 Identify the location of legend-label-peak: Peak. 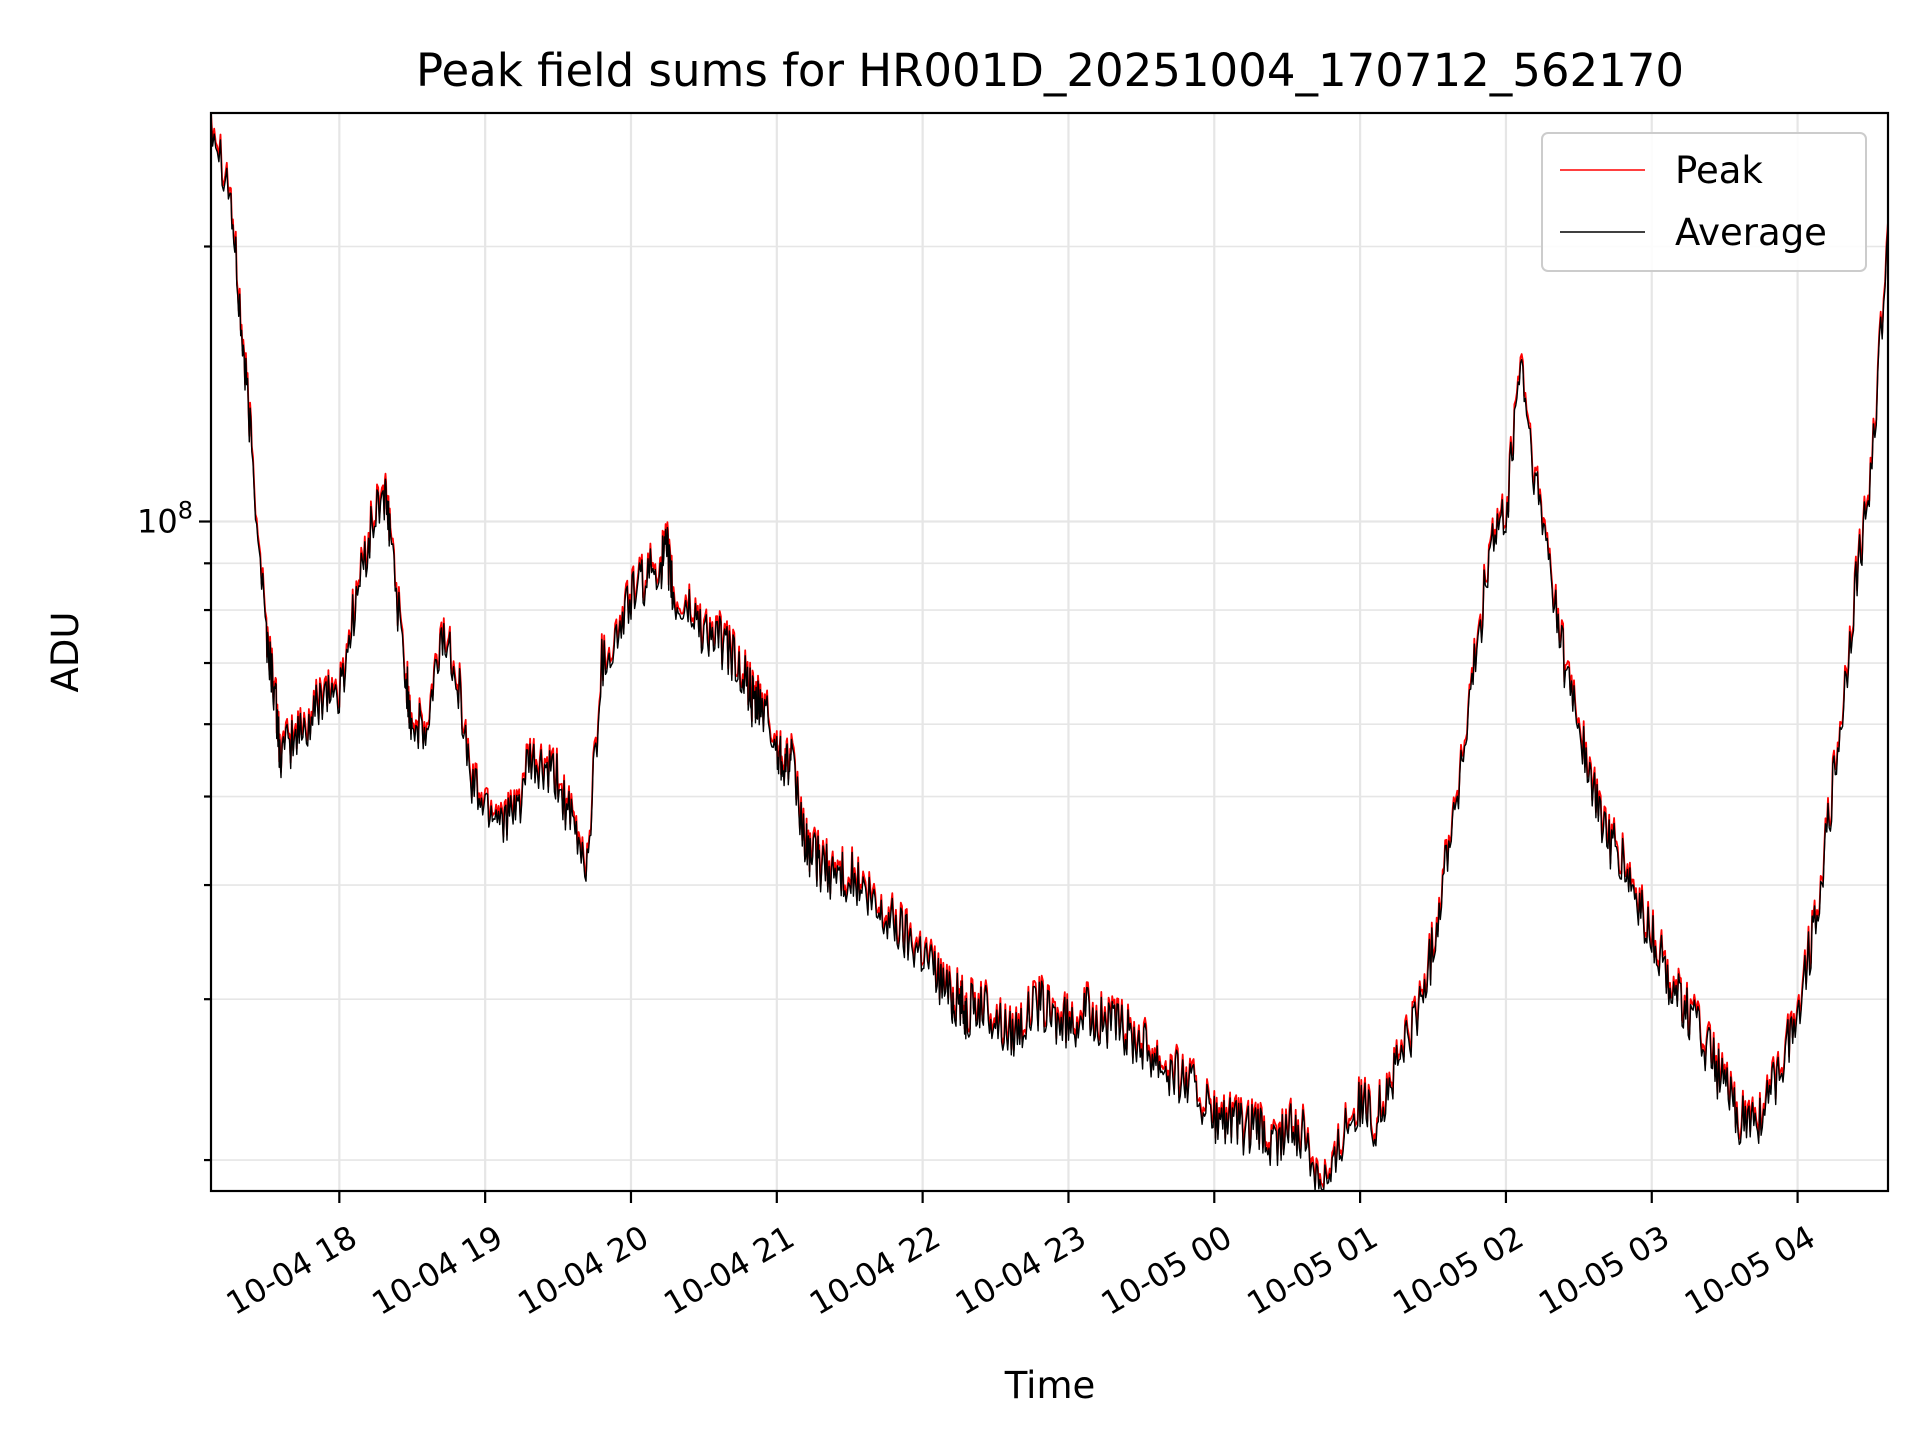
(1719, 170).